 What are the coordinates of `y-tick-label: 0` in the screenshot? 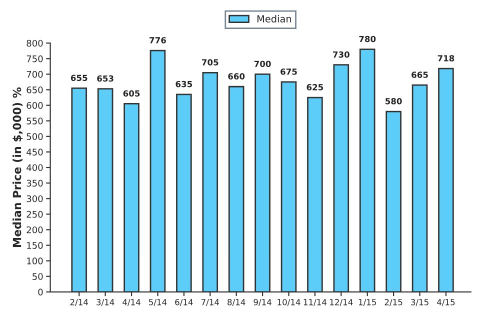 It's located at (40, 292).